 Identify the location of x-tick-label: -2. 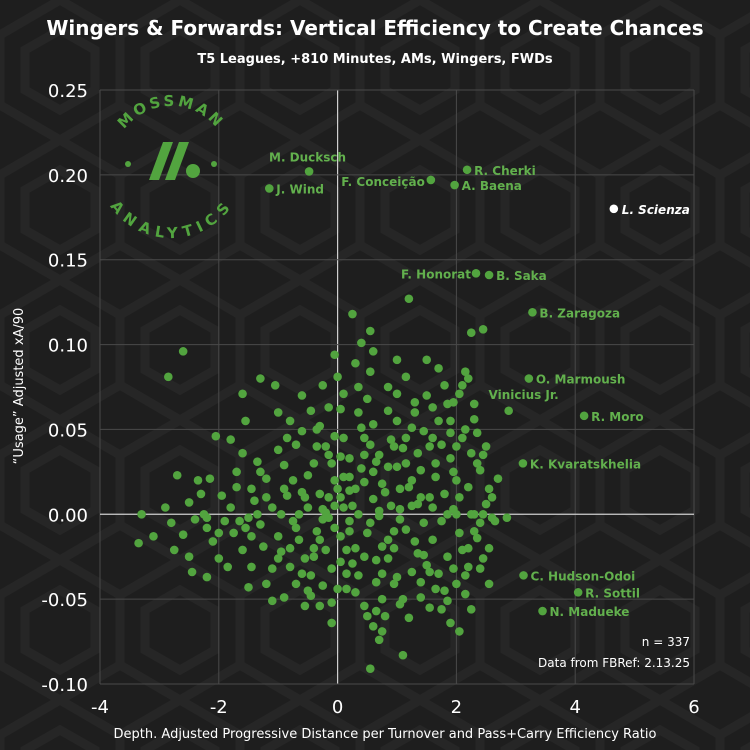
(219, 707).